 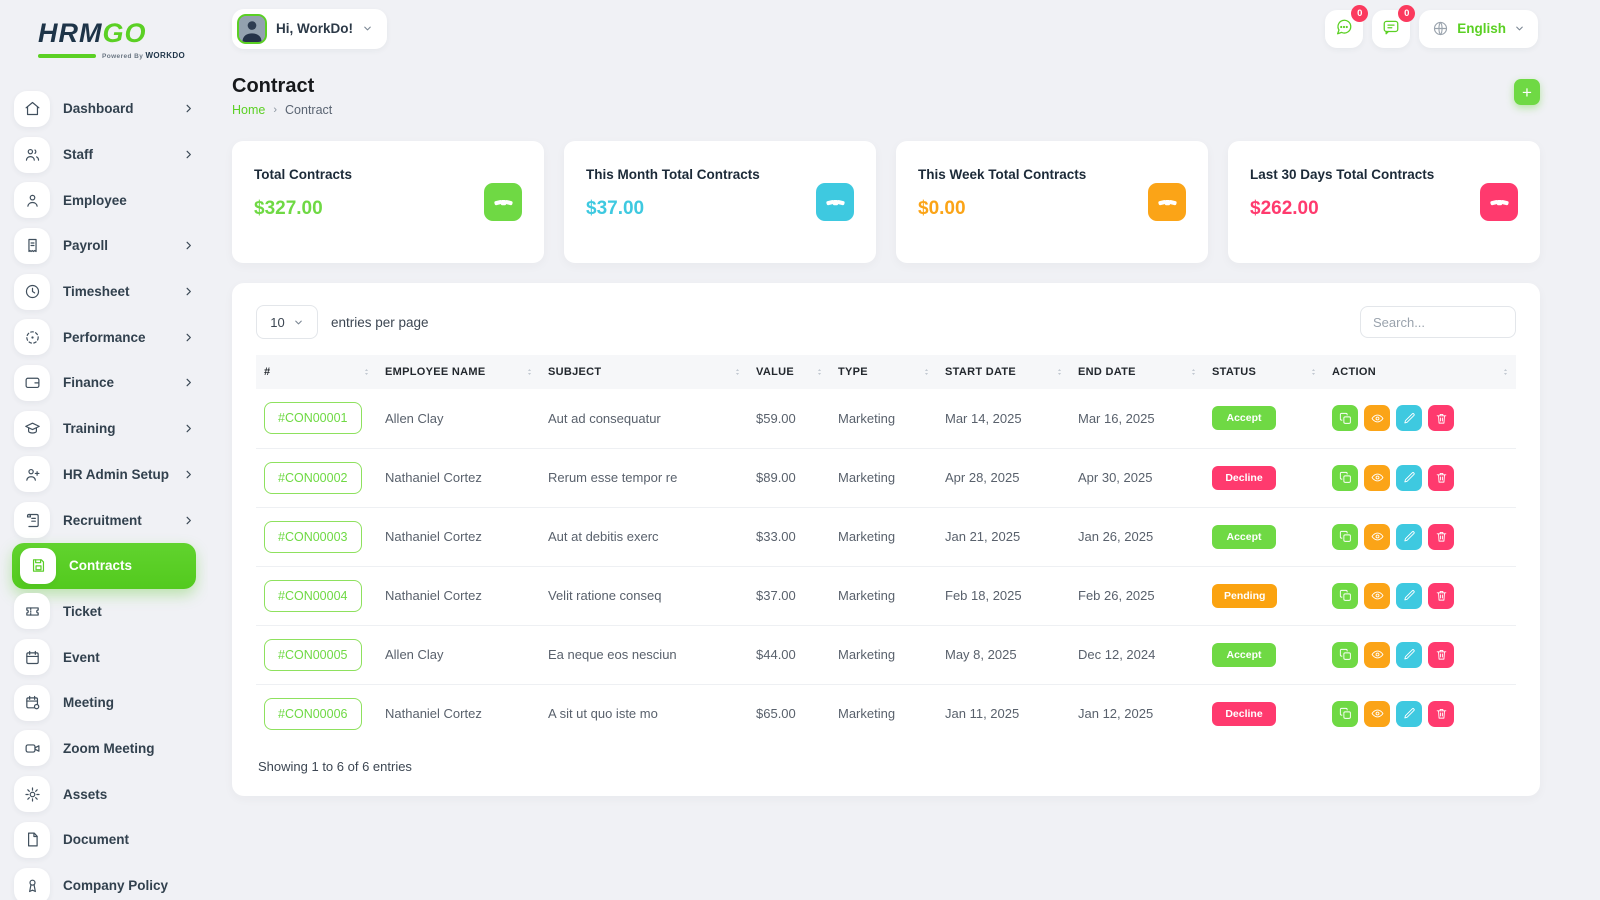 What do you see at coordinates (309, 28) in the screenshot?
I see `user-menu: Hi, WorkDo!` at bounding box center [309, 28].